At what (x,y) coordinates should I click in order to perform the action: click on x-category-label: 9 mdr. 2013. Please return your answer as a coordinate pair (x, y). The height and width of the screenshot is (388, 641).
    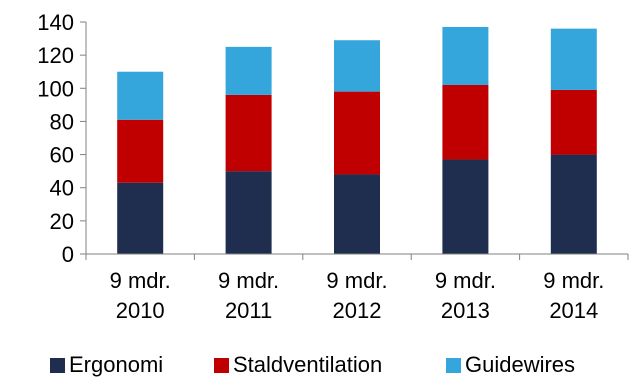
    Looking at the image, I should click on (465, 295).